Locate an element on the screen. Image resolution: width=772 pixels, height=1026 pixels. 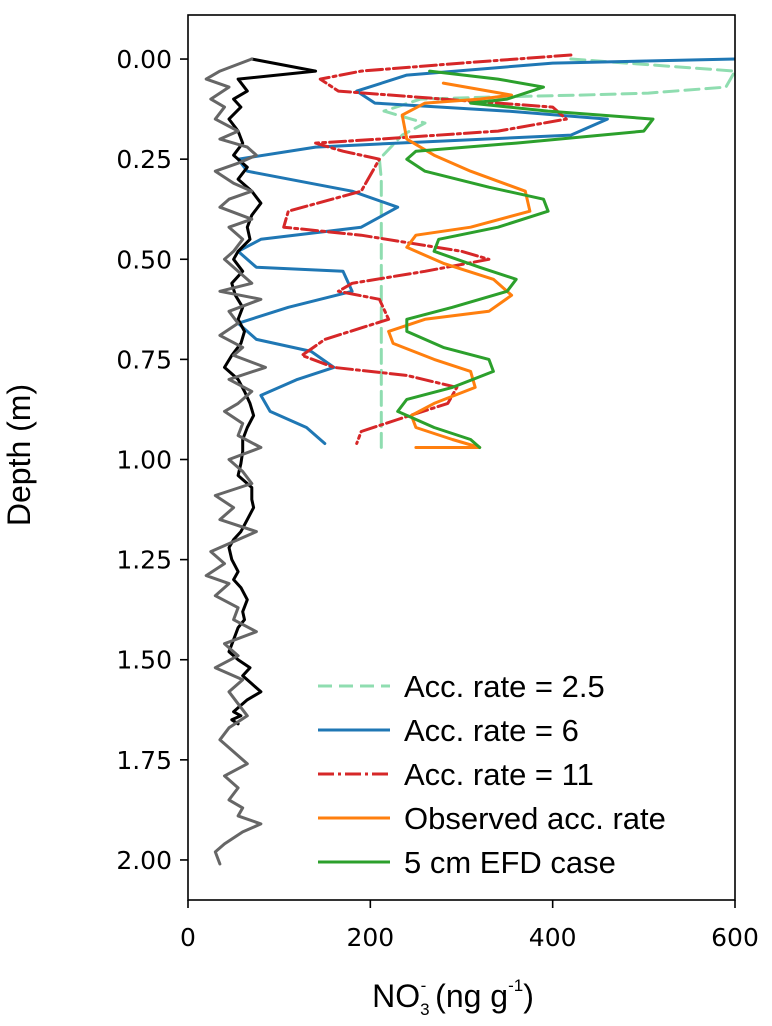
x-axis-label-tail: ) is located at coordinates (528, 996).